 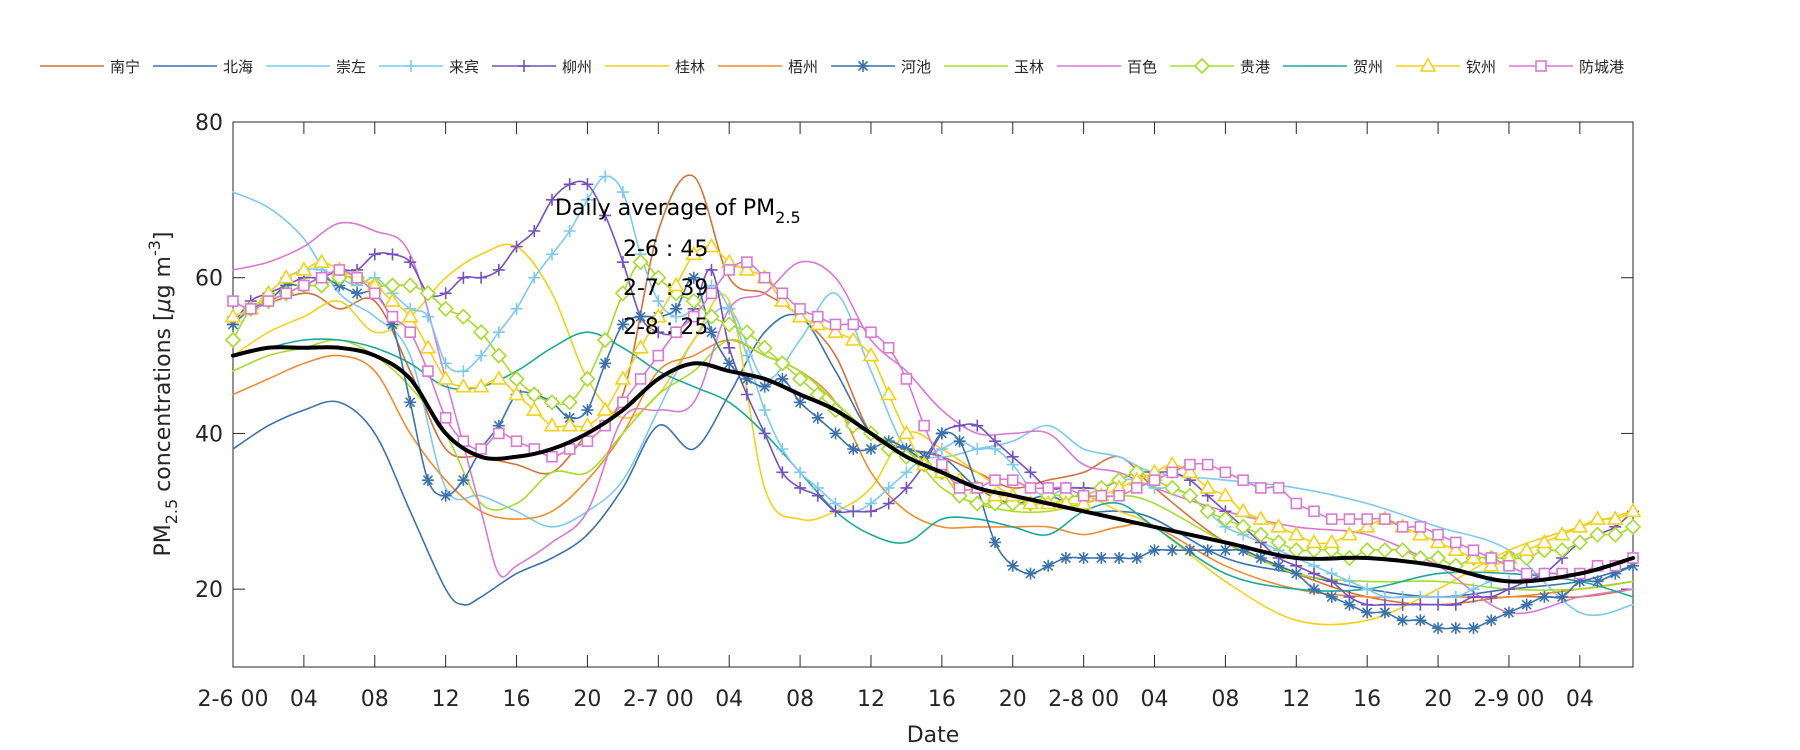 I want to click on x-tick-label: 20, so click(x=1438, y=699).